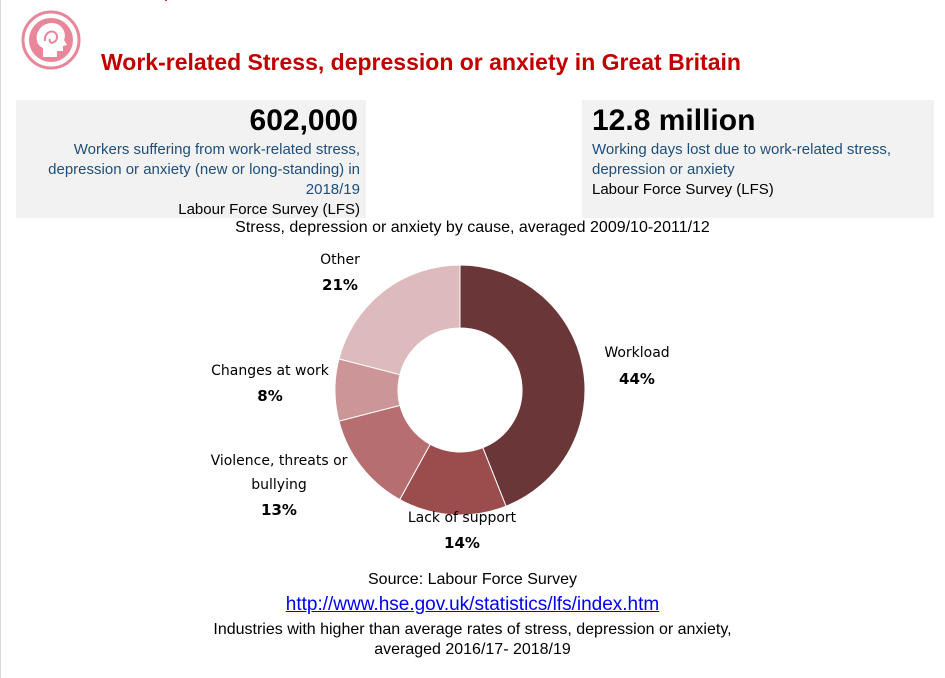 This screenshot has height=678, width=945. I want to click on footer-line: averaged 2016/17- 2018/19, so click(472, 649).